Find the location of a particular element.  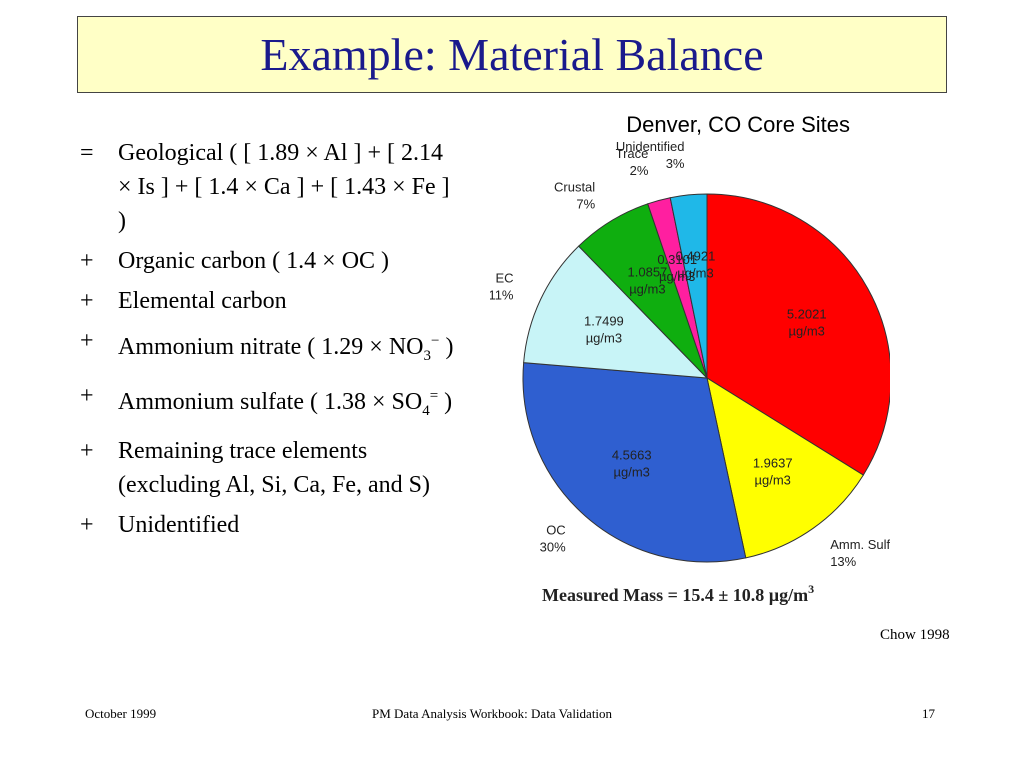

bullet-text-main: Ammonium sulfate ( 1.38 × is located at coordinates (255, 401).